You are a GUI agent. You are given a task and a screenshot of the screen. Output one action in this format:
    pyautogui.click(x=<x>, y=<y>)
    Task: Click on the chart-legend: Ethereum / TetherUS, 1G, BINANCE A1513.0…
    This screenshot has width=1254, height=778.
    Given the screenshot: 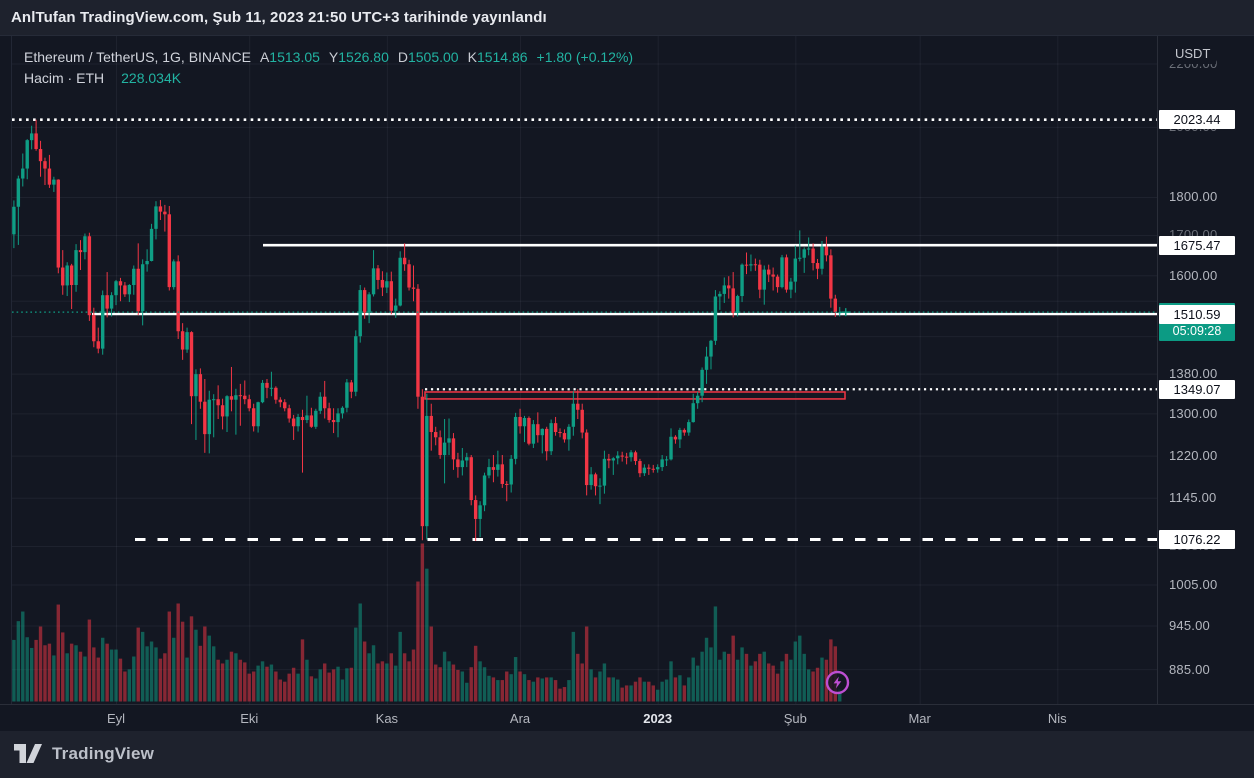 What is the action you would take?
    pyautogui.click(x=328, y=67)
    